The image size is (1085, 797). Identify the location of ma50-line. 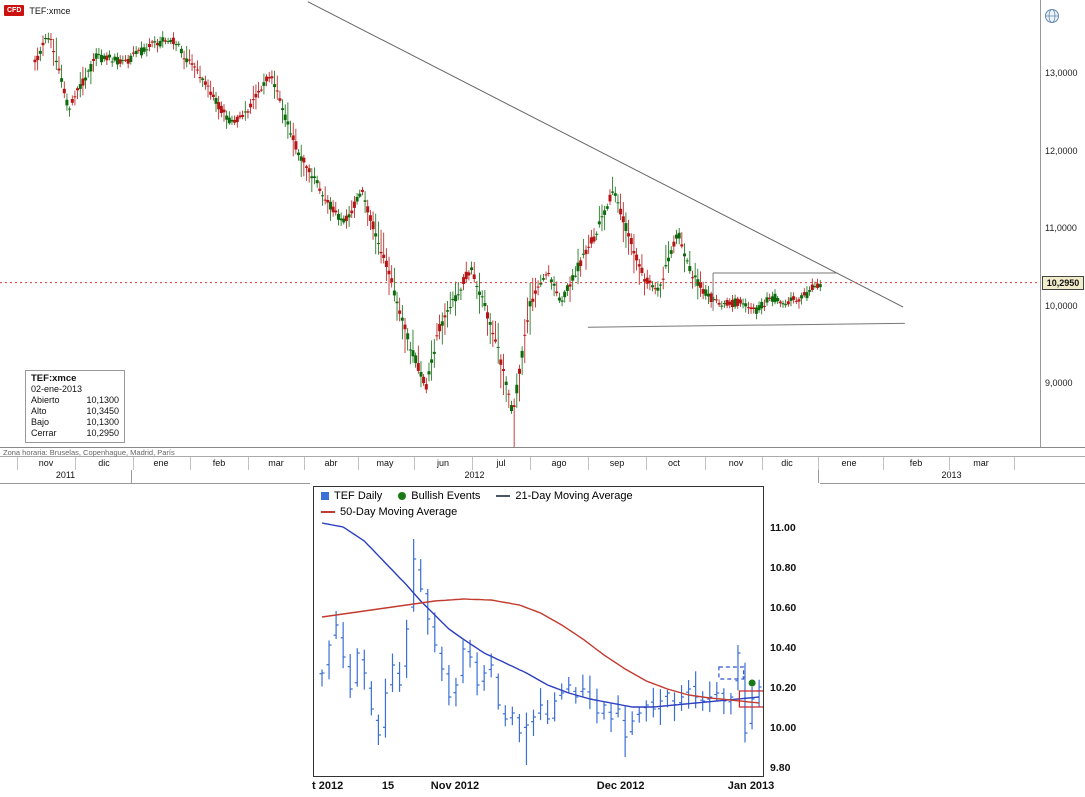
(540, 651).